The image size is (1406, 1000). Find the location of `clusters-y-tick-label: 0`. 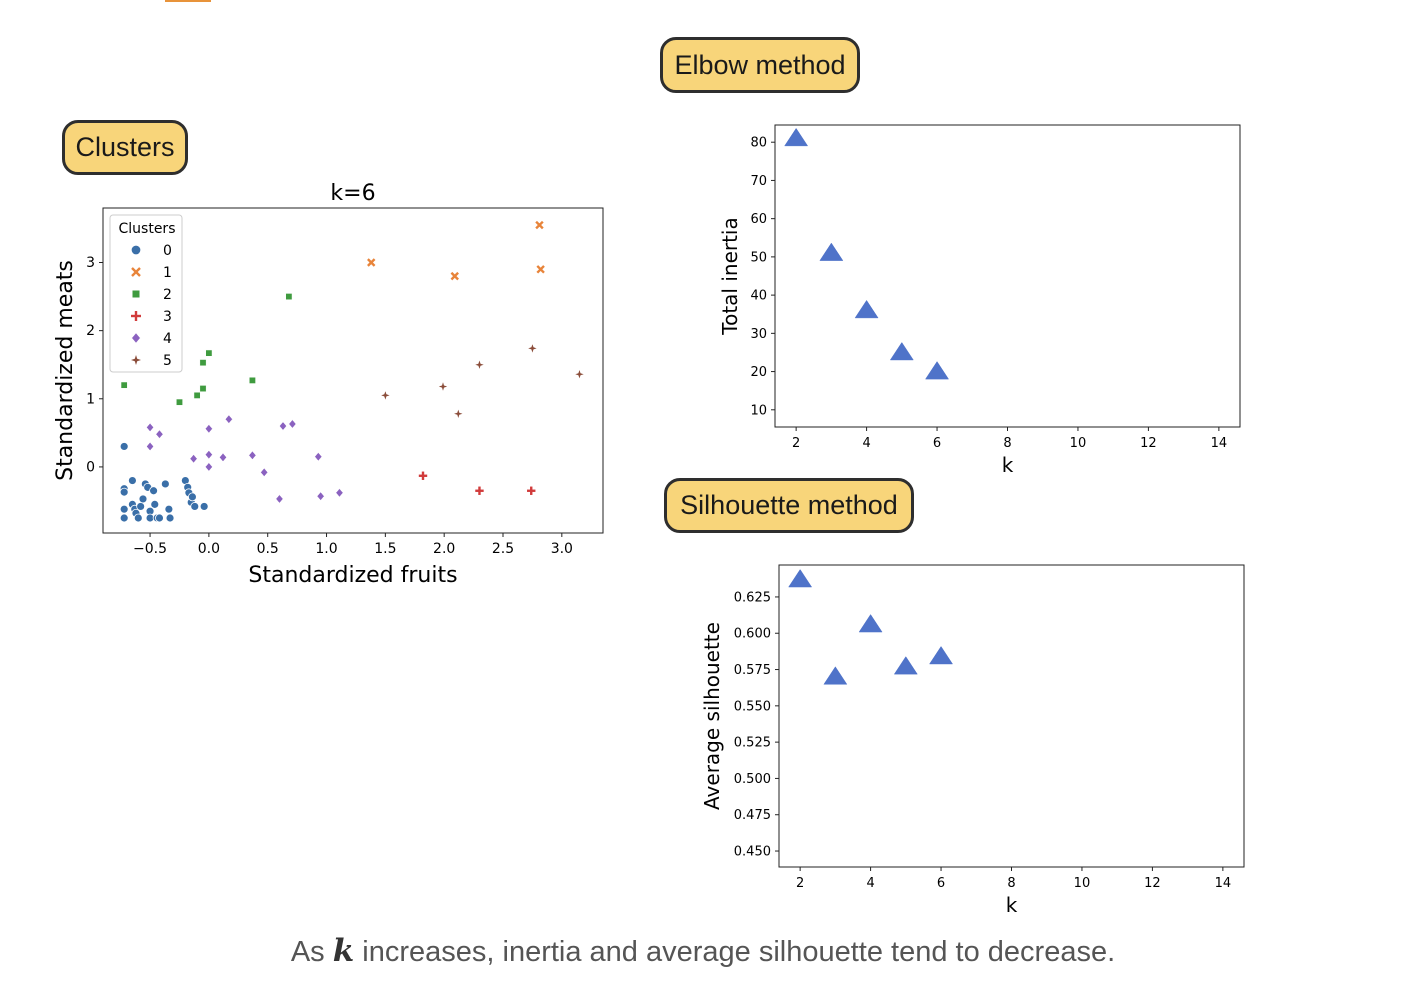

clusters-y-tick-label: 0 is located at coordinates (90, 467).